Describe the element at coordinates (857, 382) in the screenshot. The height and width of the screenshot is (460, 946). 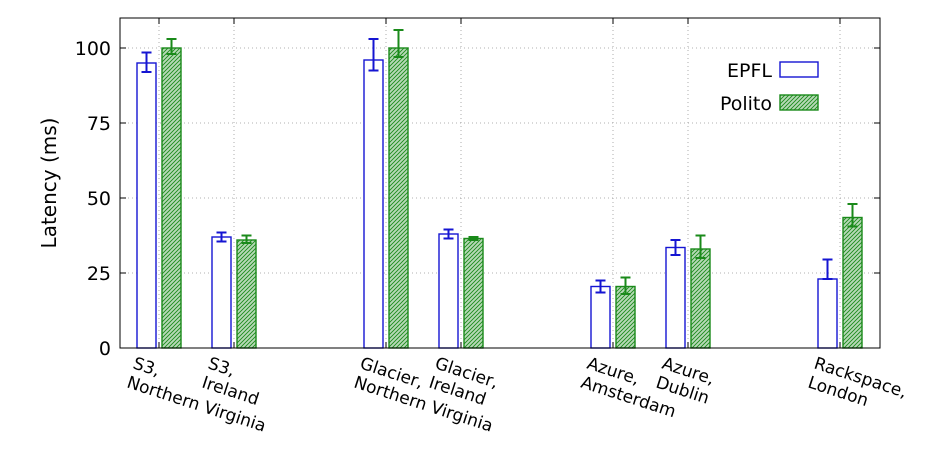
I see `x-category-label: Rackspace,London` at that location.